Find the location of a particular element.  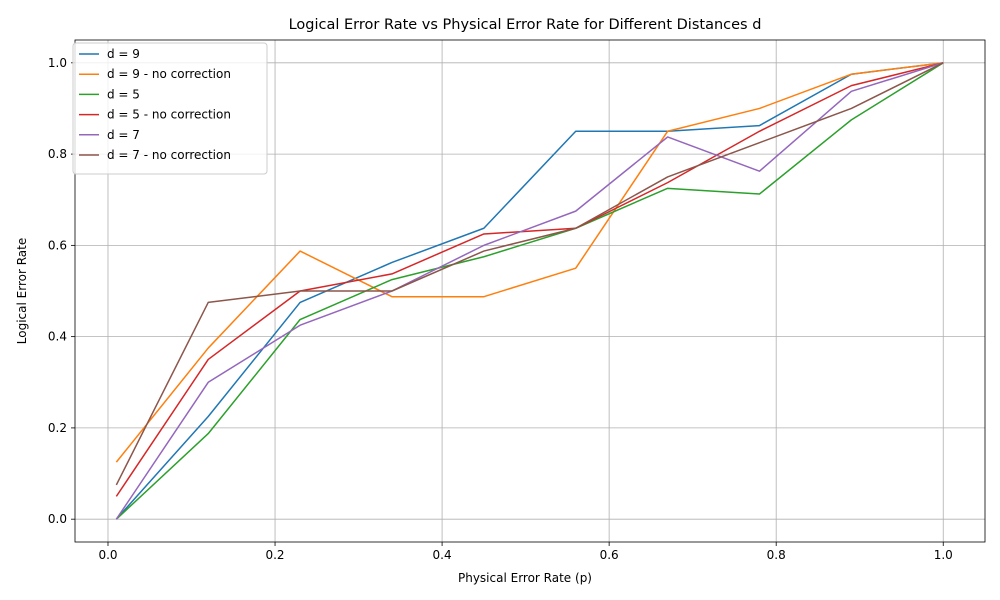

y-tick-label: 0.8 is located at coordinates (57, 154).